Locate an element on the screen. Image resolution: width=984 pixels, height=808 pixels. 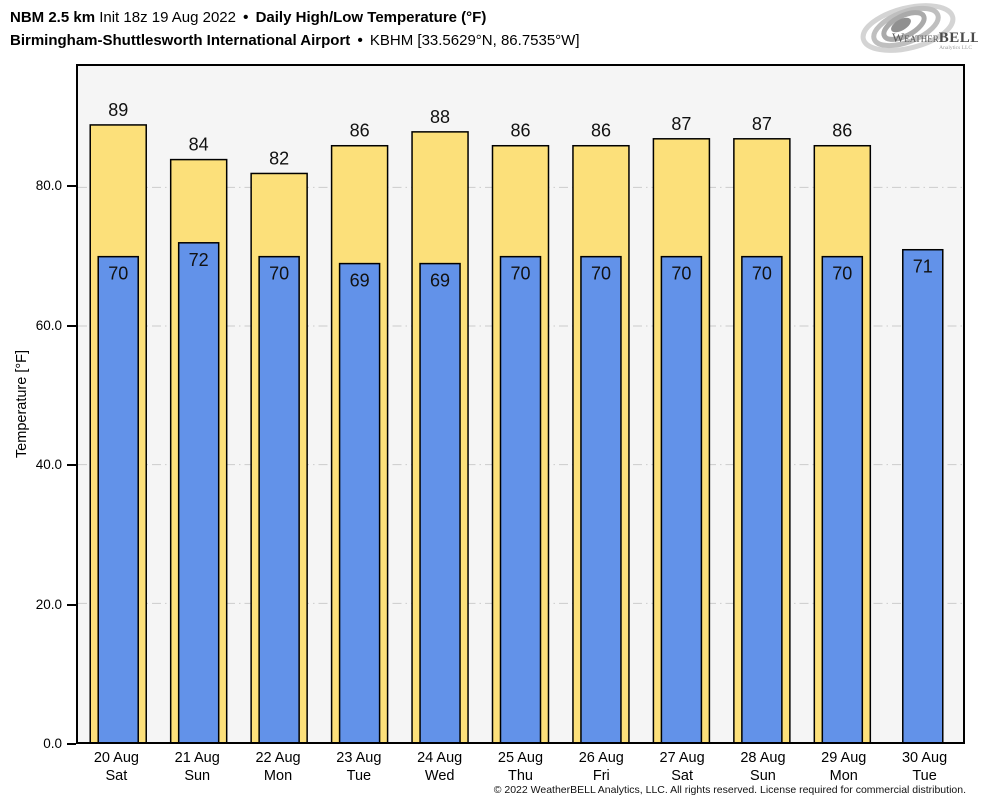
high-value-label: 82 is located at coordinates (279, 158).